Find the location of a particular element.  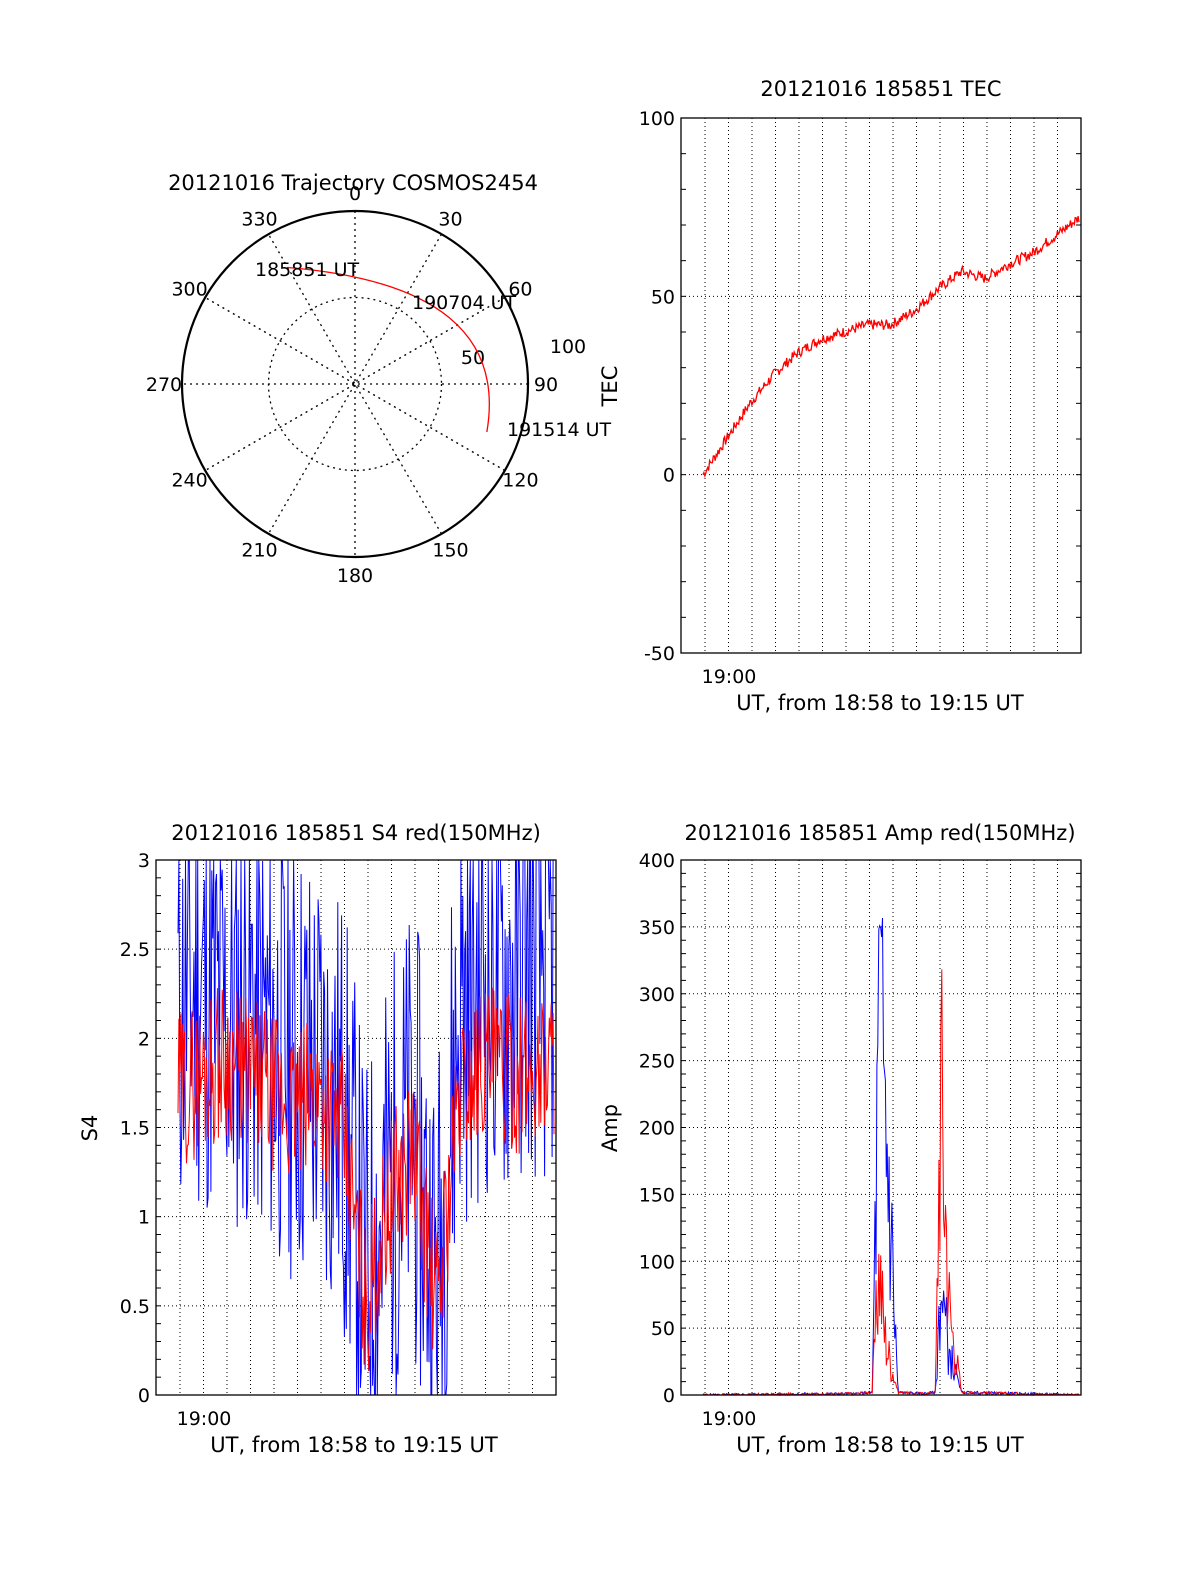

tec-series-red is located at coordinates (891, 347).